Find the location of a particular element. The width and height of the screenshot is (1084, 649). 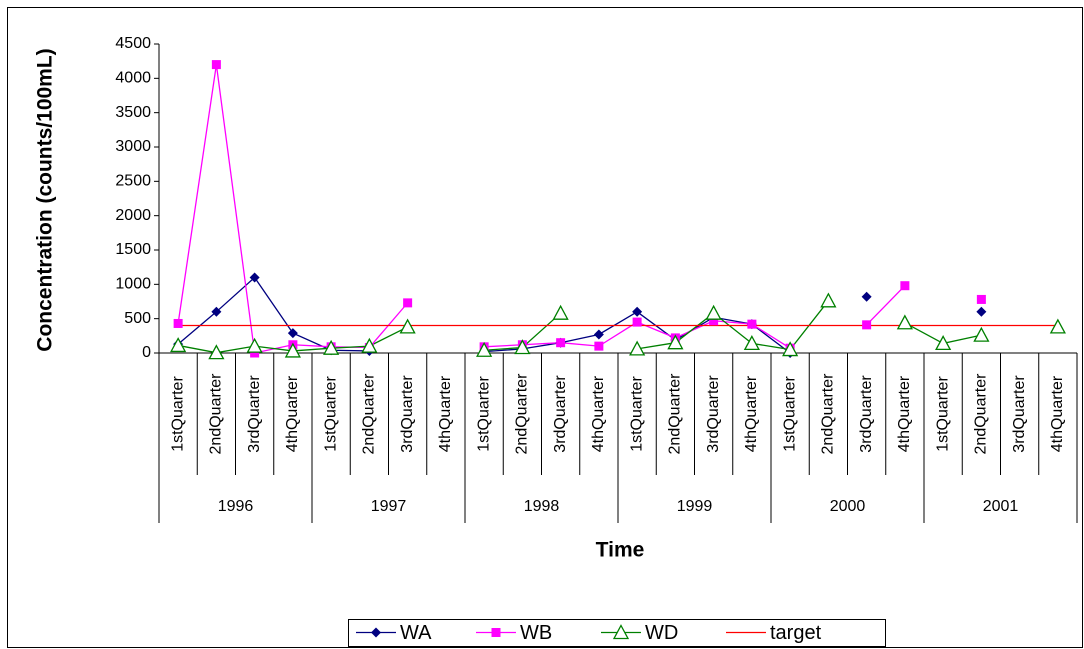

group-label: 1996 is located at coordinates (236, 506).